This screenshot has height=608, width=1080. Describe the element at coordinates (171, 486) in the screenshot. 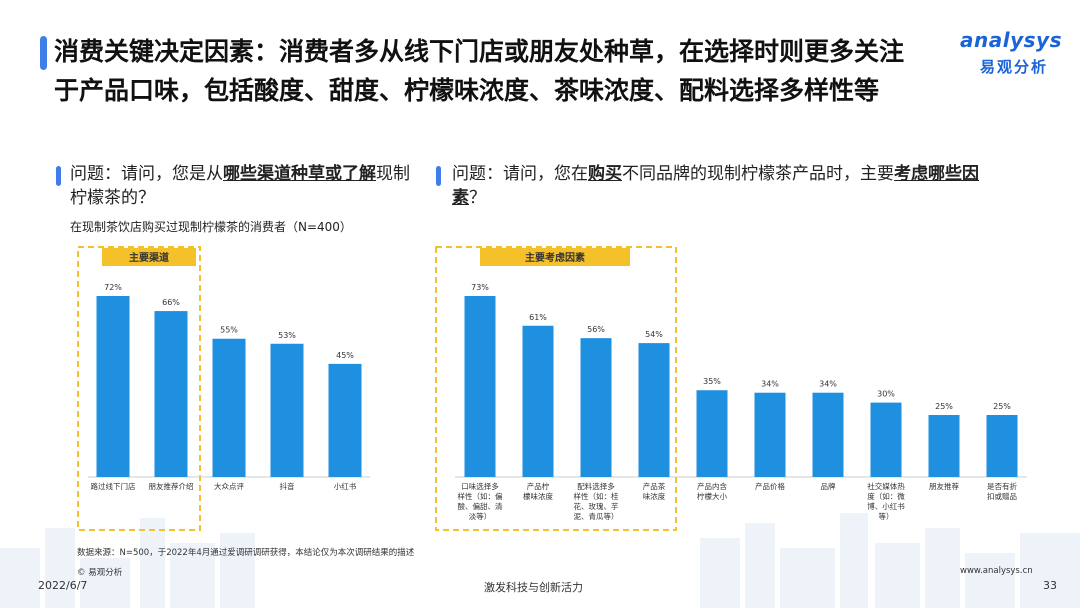

I see `left-category-label: 朋友推荐介绍` at that location.